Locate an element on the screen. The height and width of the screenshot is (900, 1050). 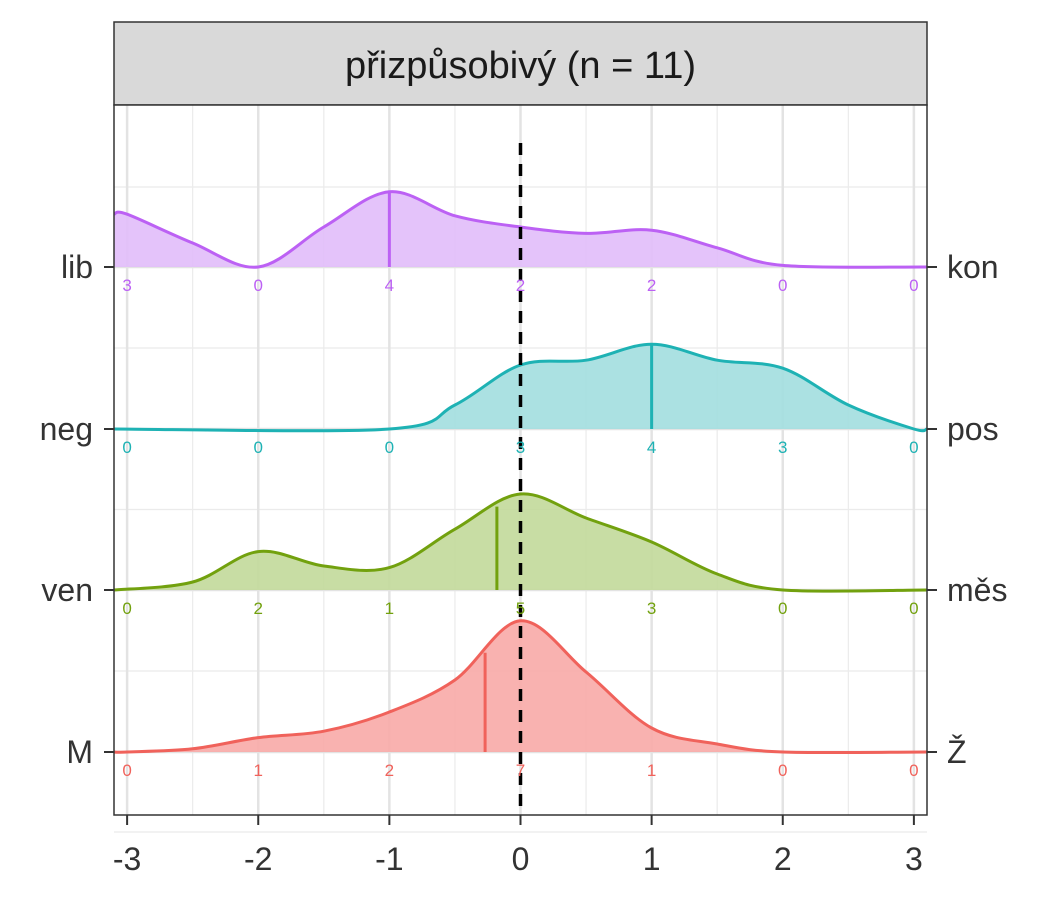
facet-strip is located at coordinates (520, 63).